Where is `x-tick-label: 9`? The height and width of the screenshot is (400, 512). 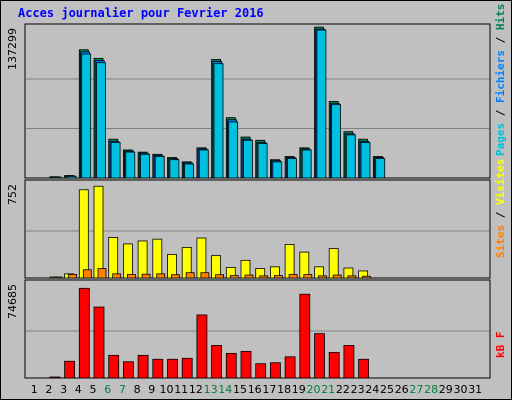 x-tick-label: 9 is located at coordinates (151, 389).